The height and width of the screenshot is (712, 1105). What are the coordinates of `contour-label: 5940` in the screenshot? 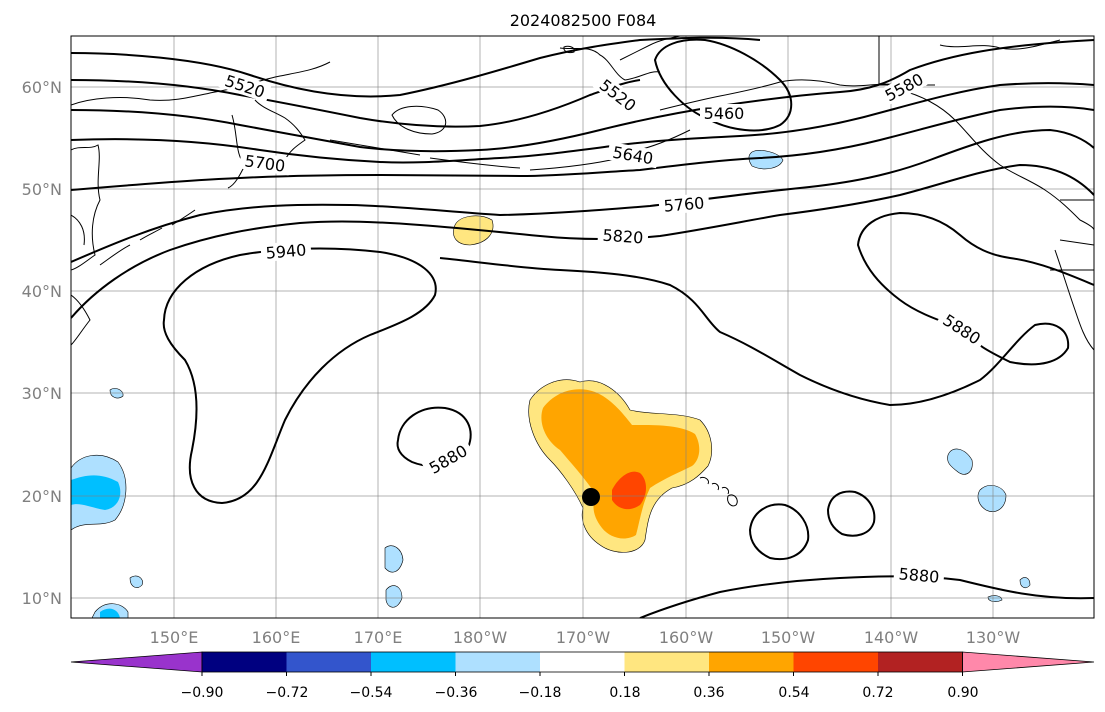 It's located at (286, 251).